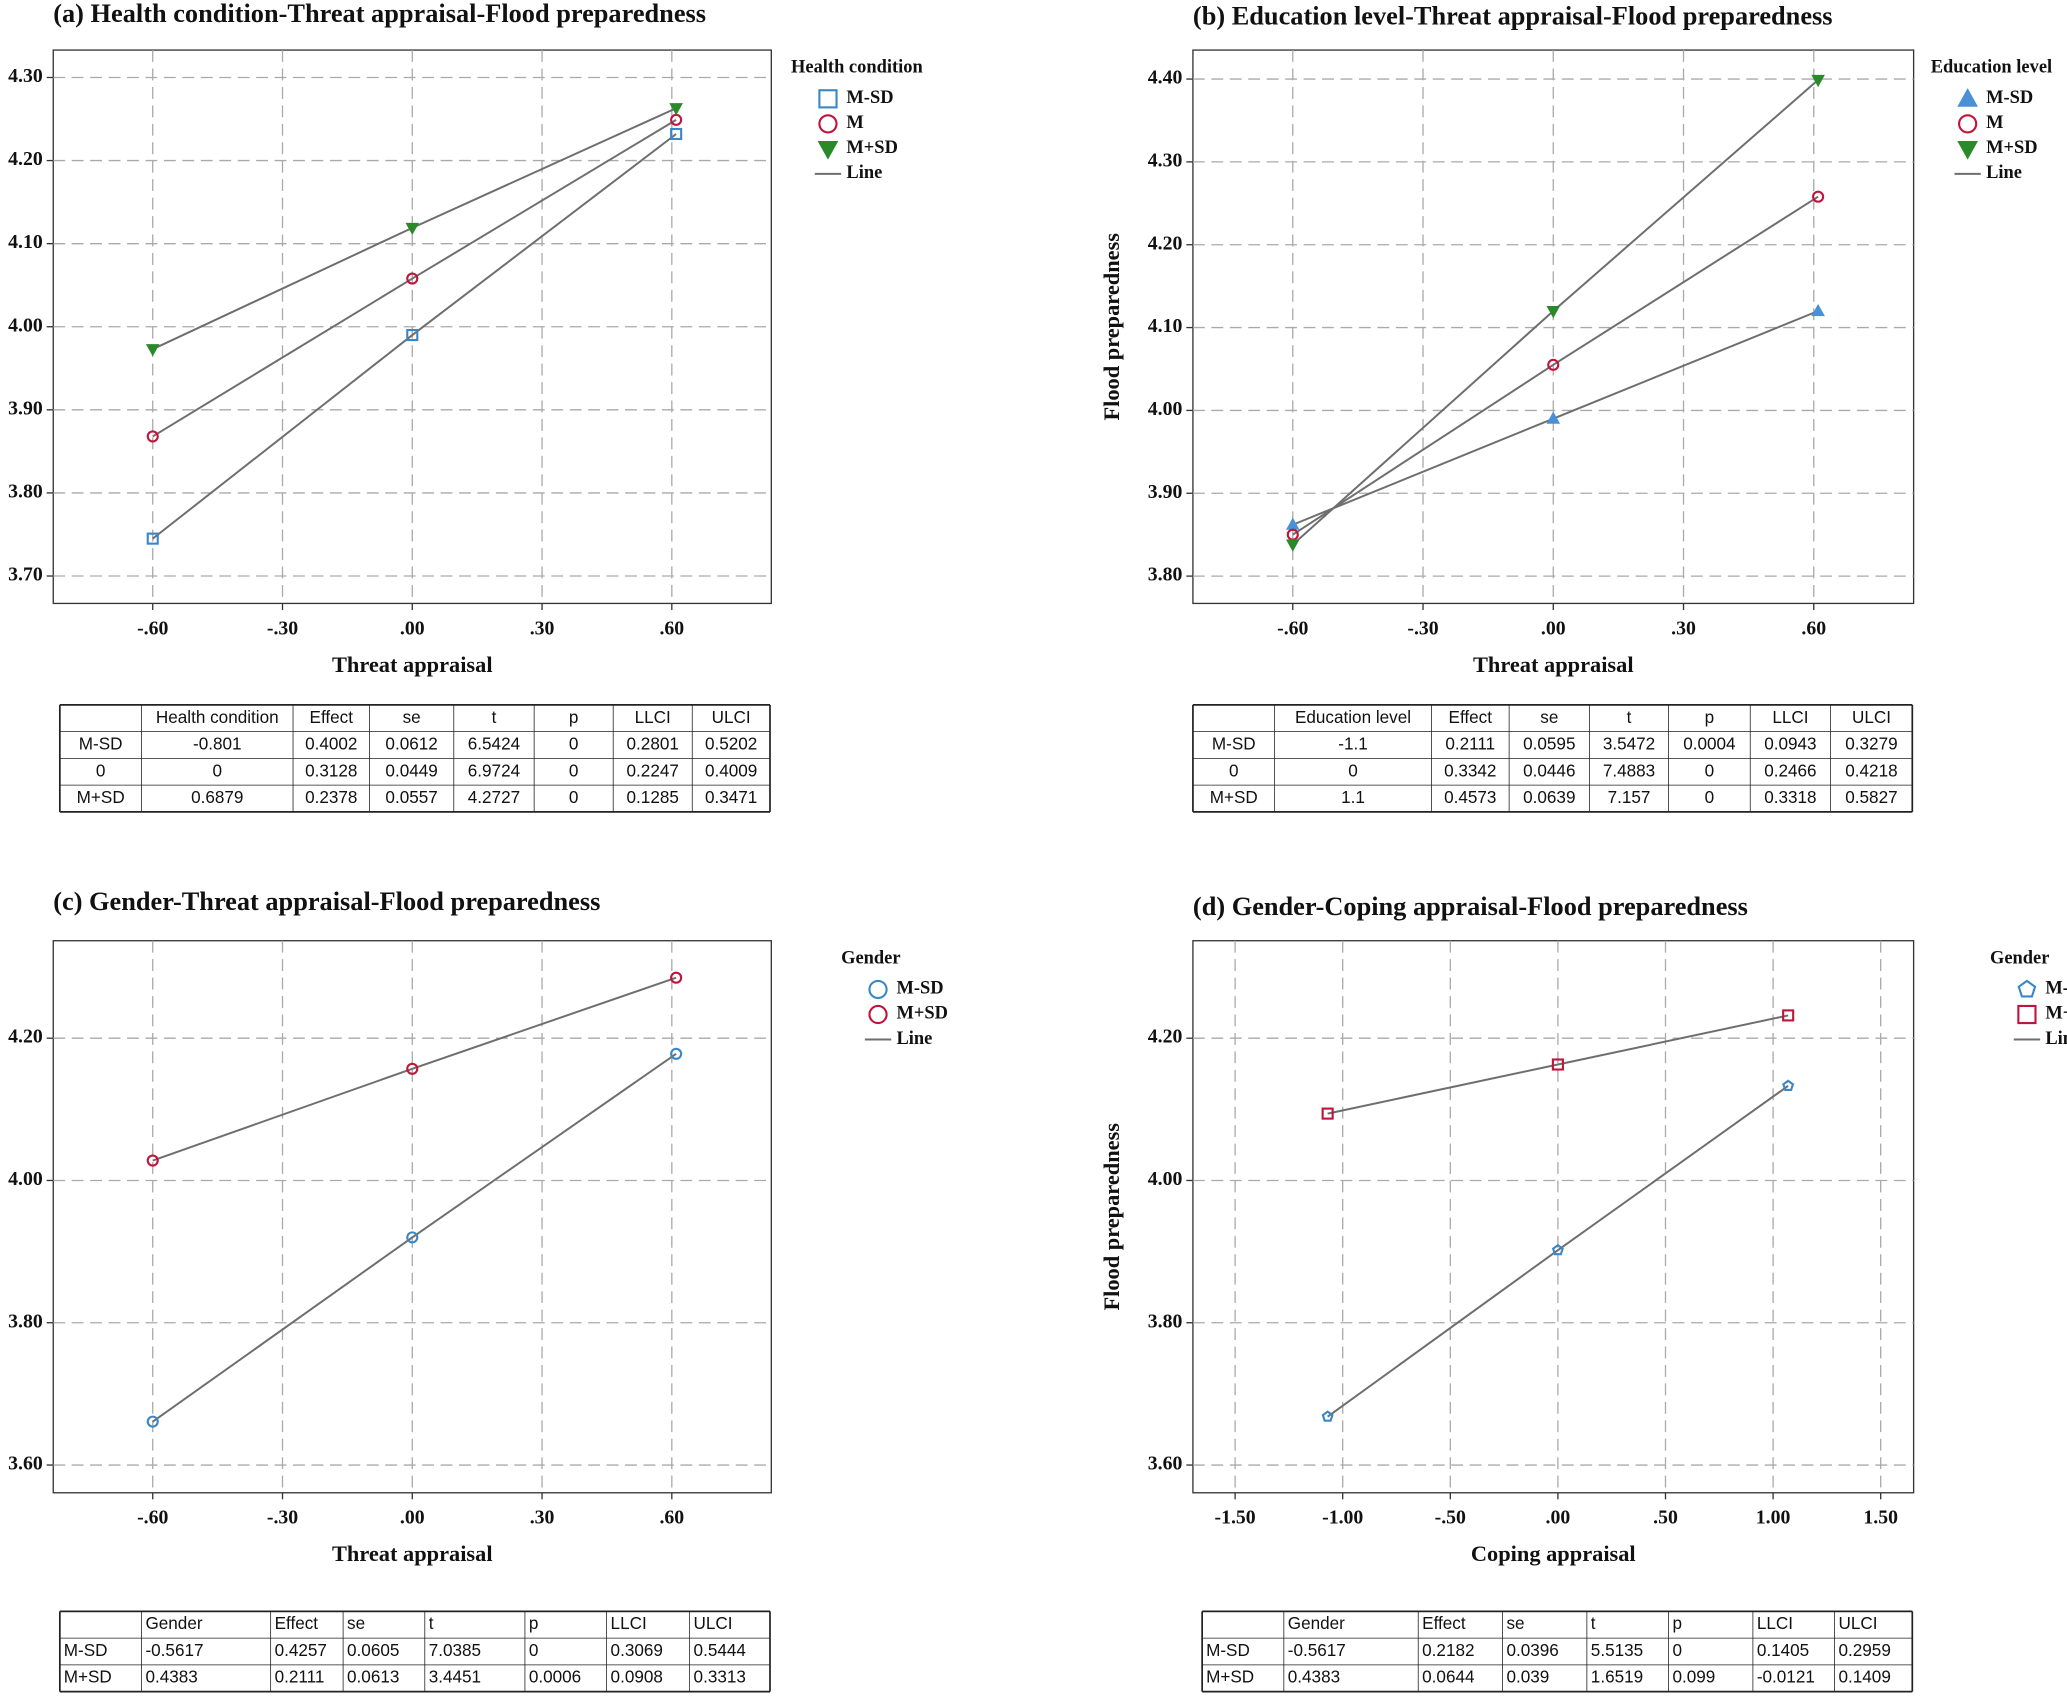 This screenshot has width=2067, height=1697. I want to click on table-cell: 0.3471, so click(731, 797).